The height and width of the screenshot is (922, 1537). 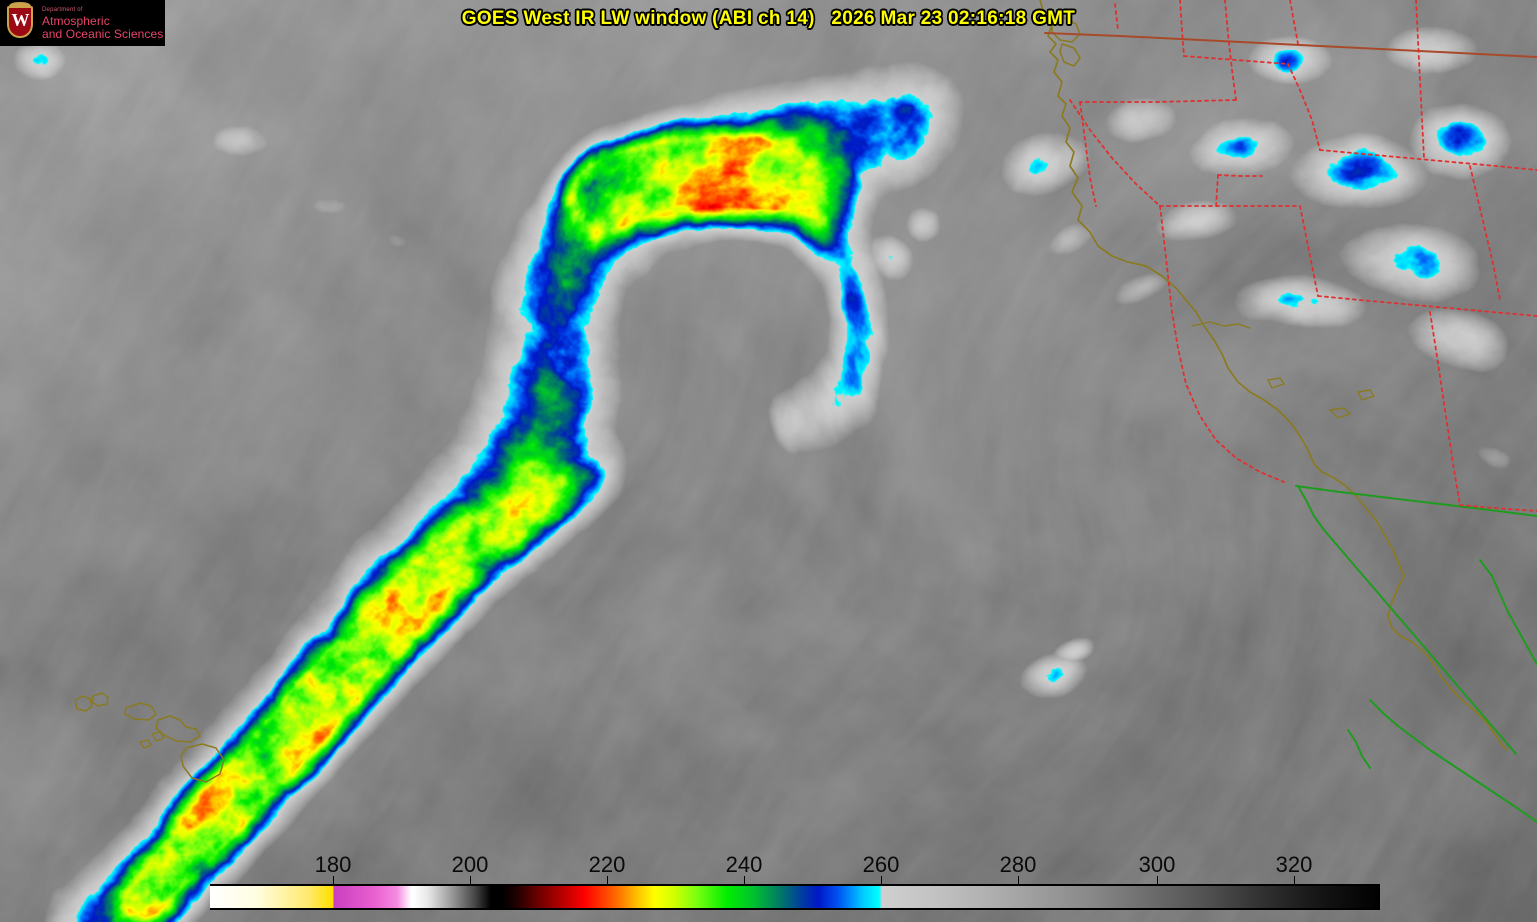 I want to click on logo-department-line: Department of, so click(x=62, y=9).